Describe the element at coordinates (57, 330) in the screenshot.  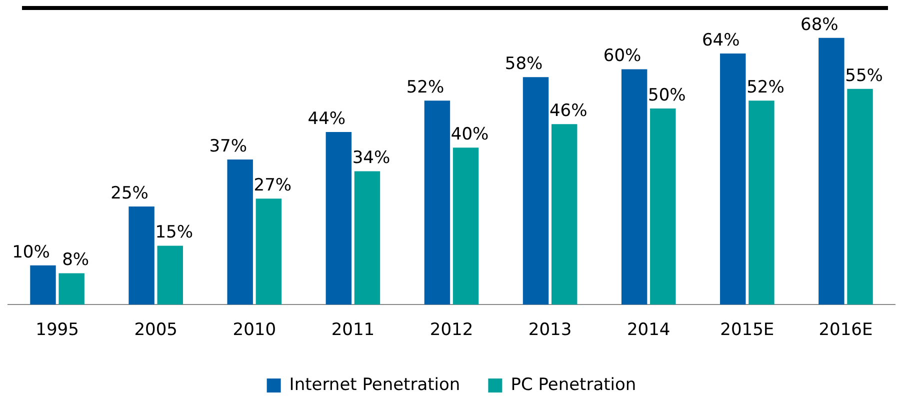
I see `x-tick-label: 1995` at that location.